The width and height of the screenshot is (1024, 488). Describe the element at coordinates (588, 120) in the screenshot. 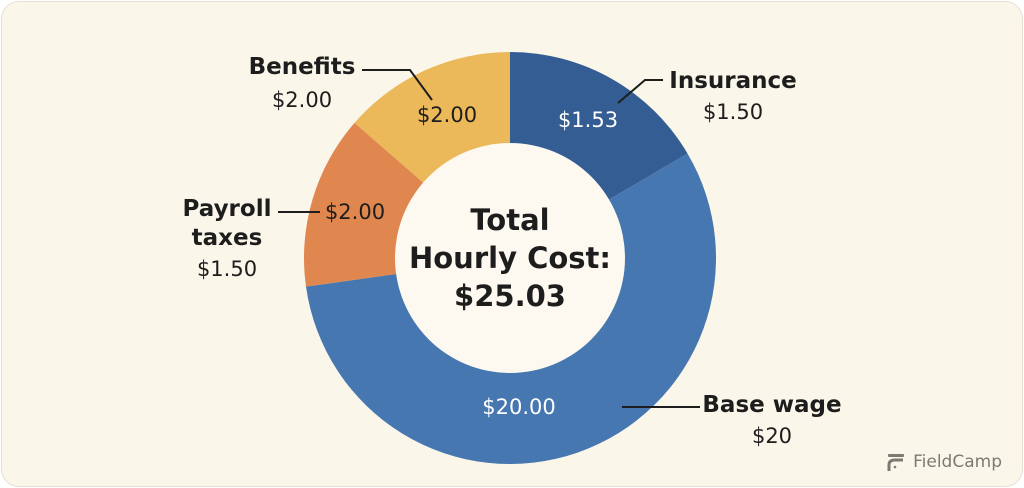

I see `inner-label-insurance: $1.53` at that location.